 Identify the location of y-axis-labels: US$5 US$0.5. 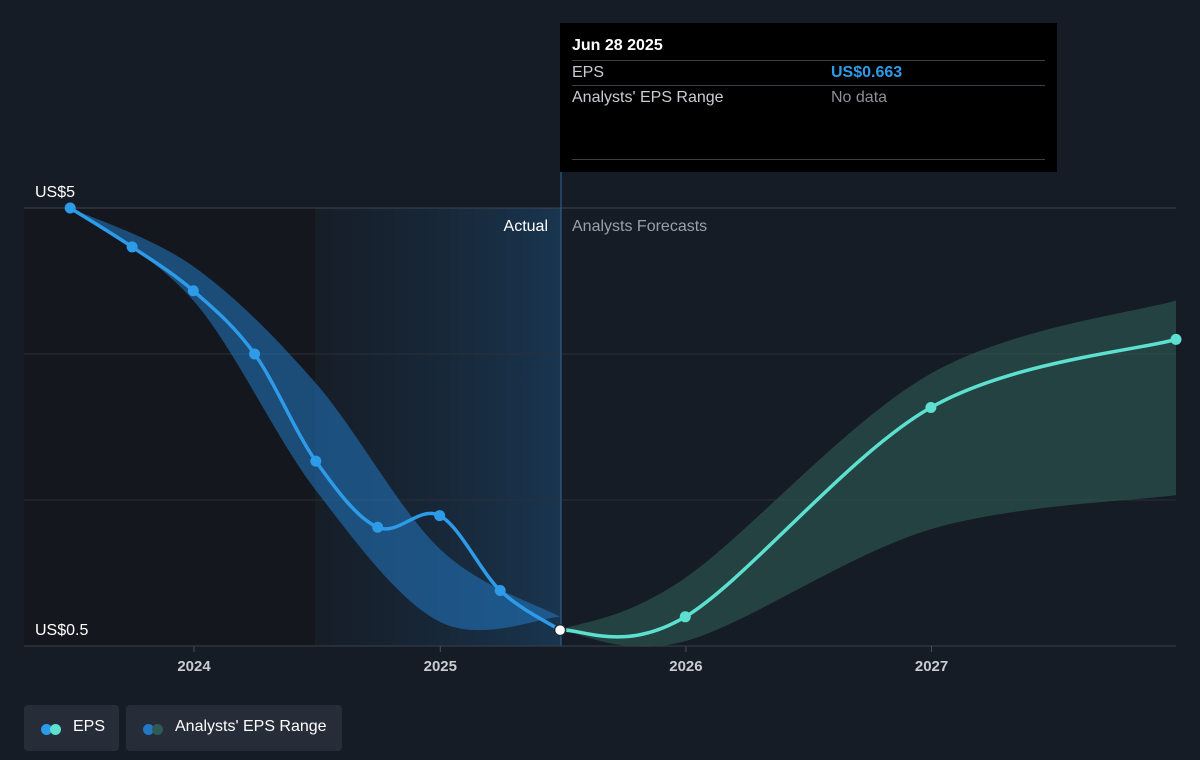
(61, 411).